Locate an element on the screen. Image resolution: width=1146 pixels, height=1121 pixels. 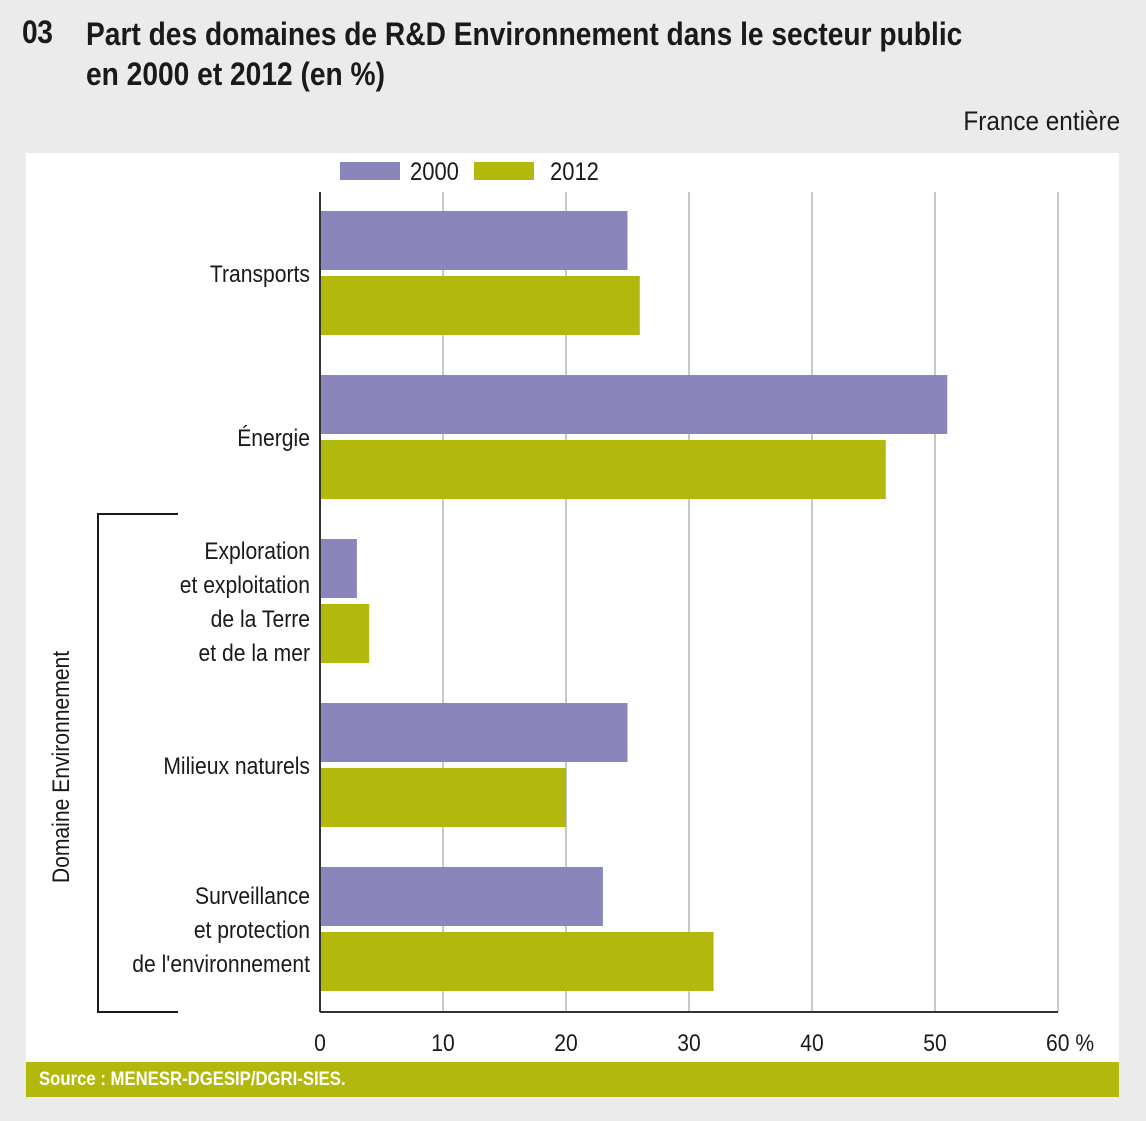
legend-label-2000: 2000 is located at coordinates (434, 172).